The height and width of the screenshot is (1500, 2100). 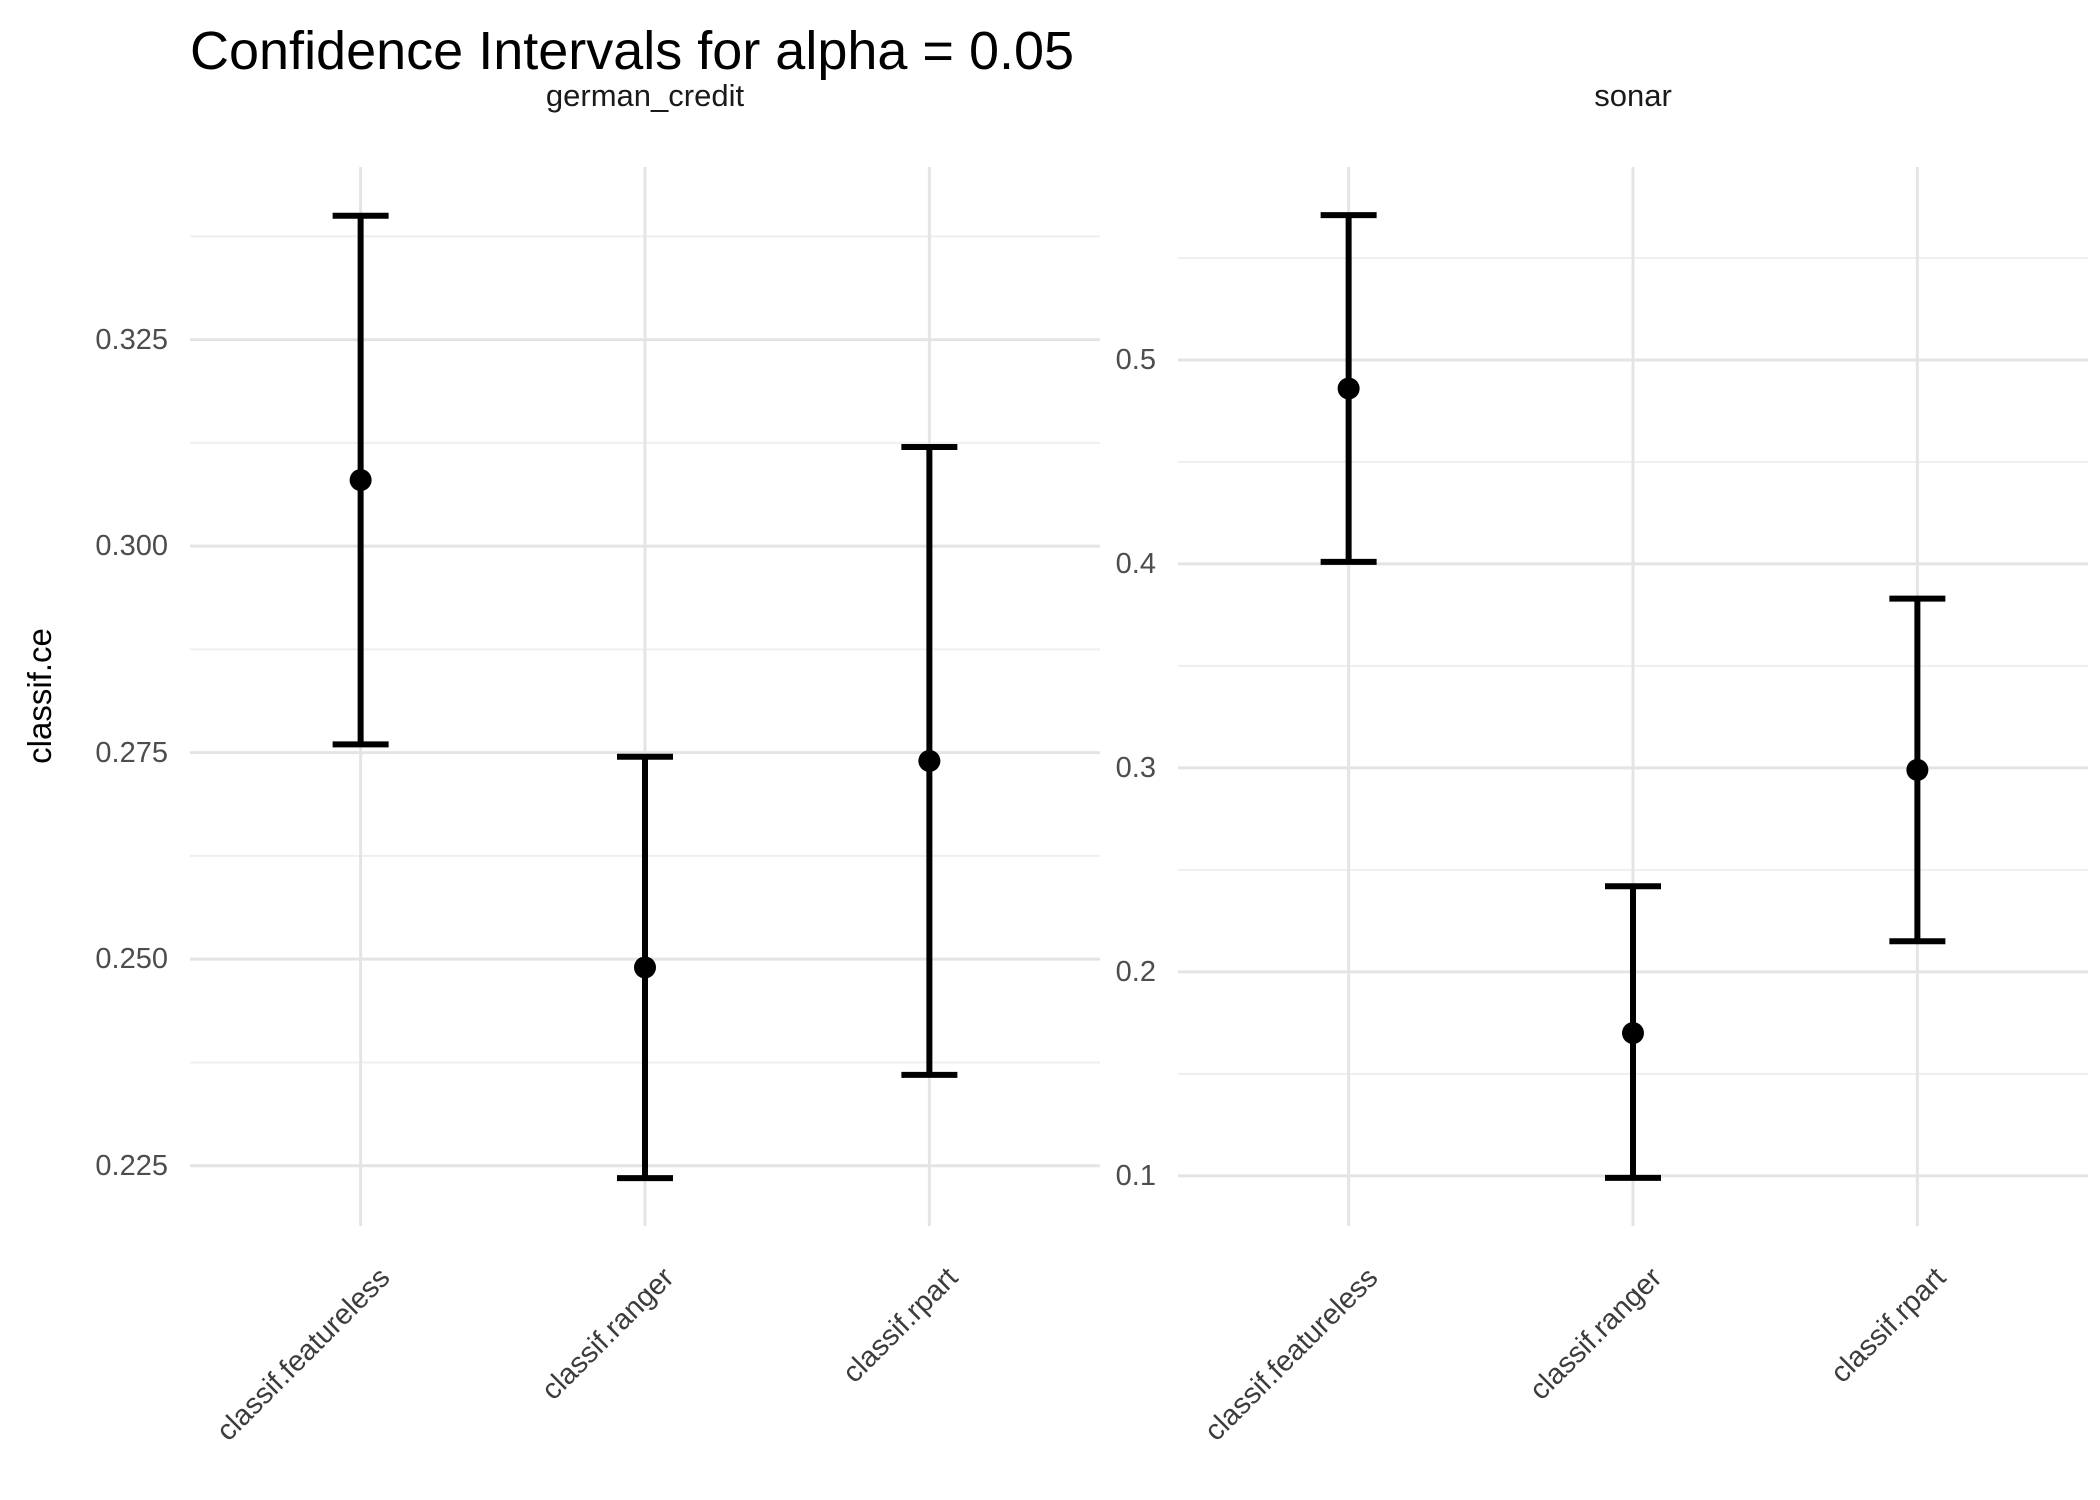 I want to click on plot-title: Confidence Intervals for alpha = 0.05, so click(x=632, y=51).